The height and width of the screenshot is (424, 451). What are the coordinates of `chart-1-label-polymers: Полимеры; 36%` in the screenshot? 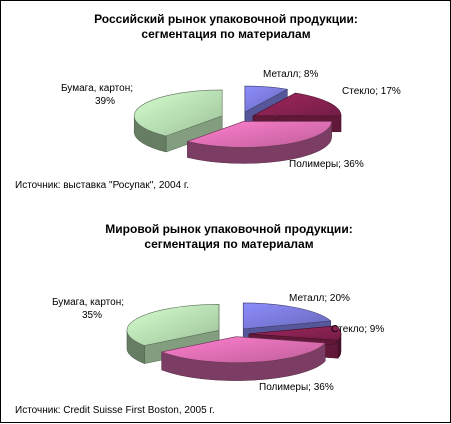 It's located at (326, 164).